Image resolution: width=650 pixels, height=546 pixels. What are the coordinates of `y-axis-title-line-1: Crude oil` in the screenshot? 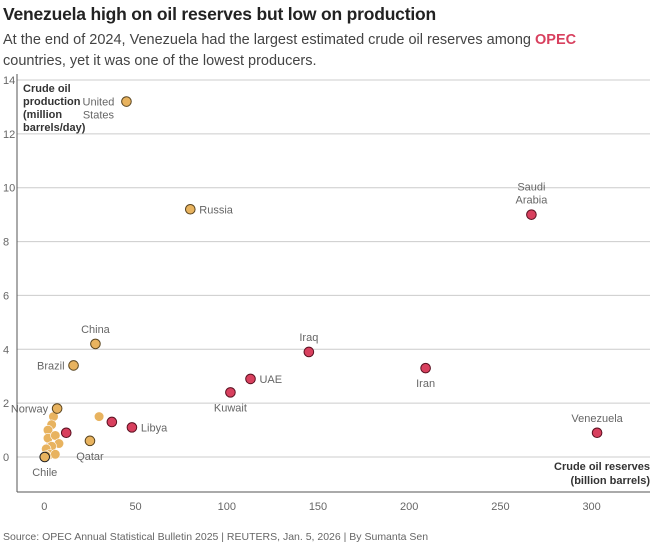 It's located at (47, 89).